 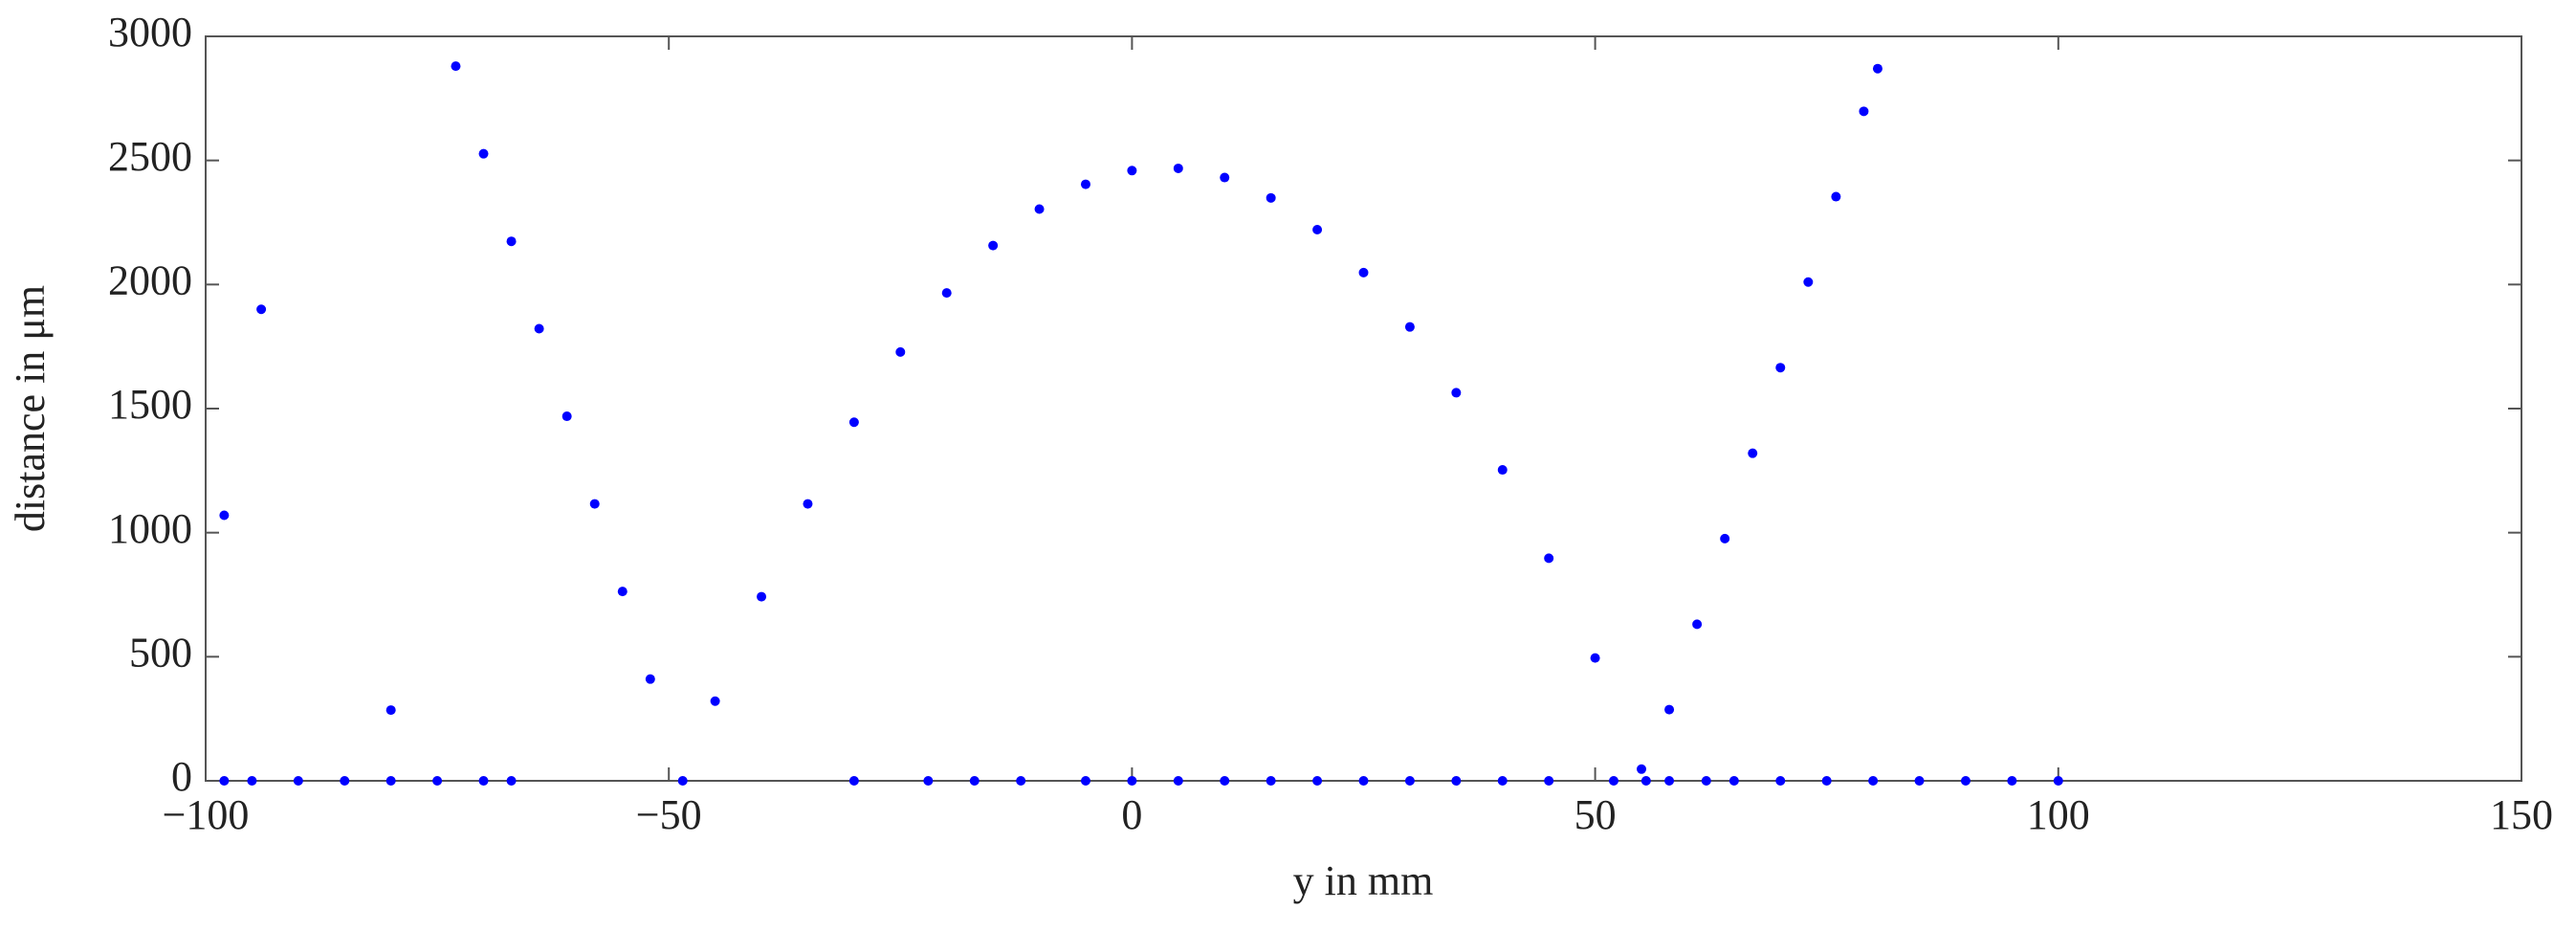 What do you see at coordinates (150, 32) in the screenshot?
I see `y-tick-label: 3000` at bounding box center [150, 32].